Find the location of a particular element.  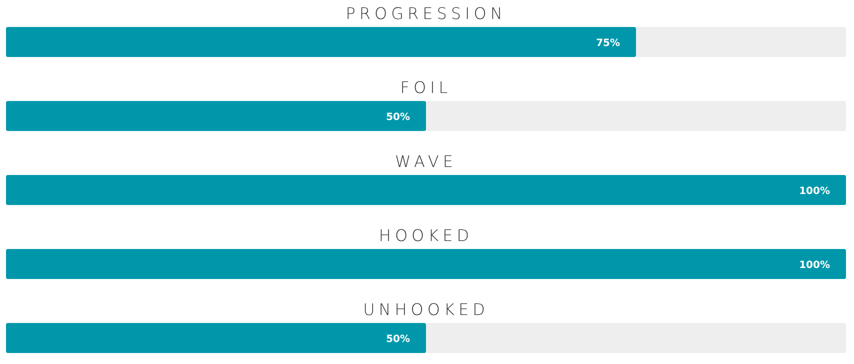

y-tick-label: FOIL is located at coordinates (426, 87).